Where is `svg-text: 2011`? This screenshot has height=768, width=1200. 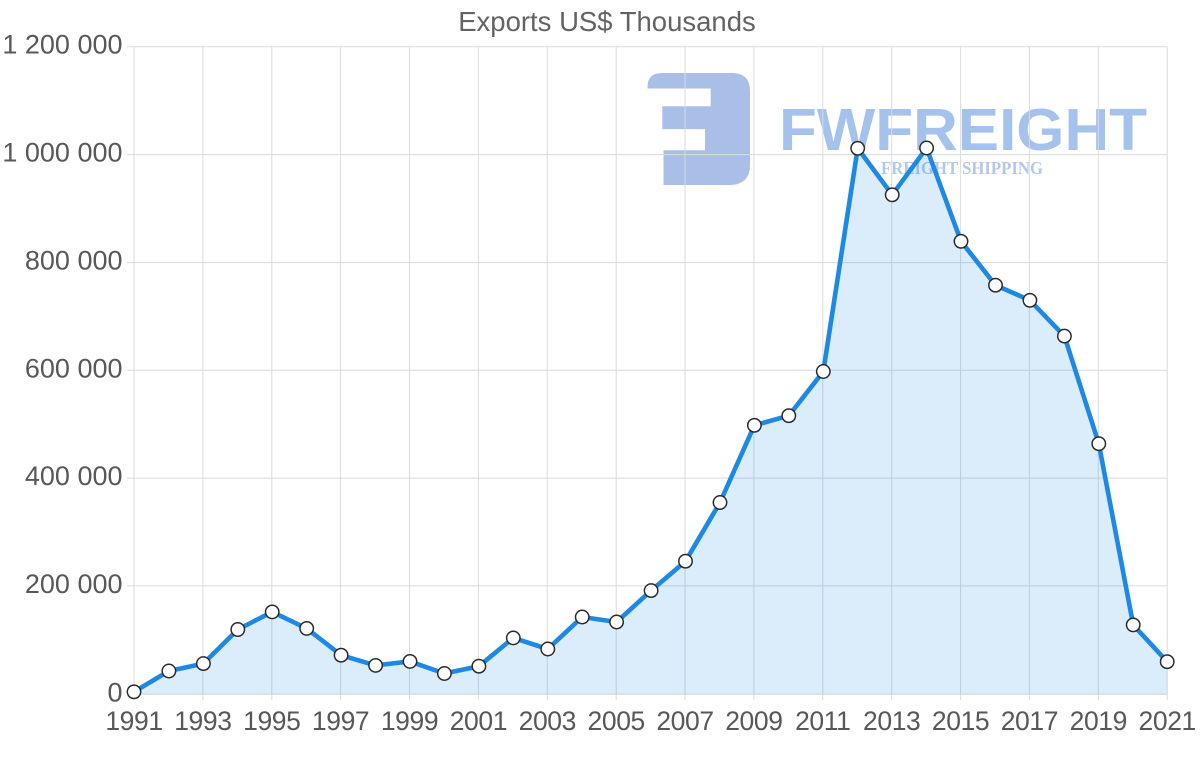 svg-text: 2011 is located at coordinates (822, 721).